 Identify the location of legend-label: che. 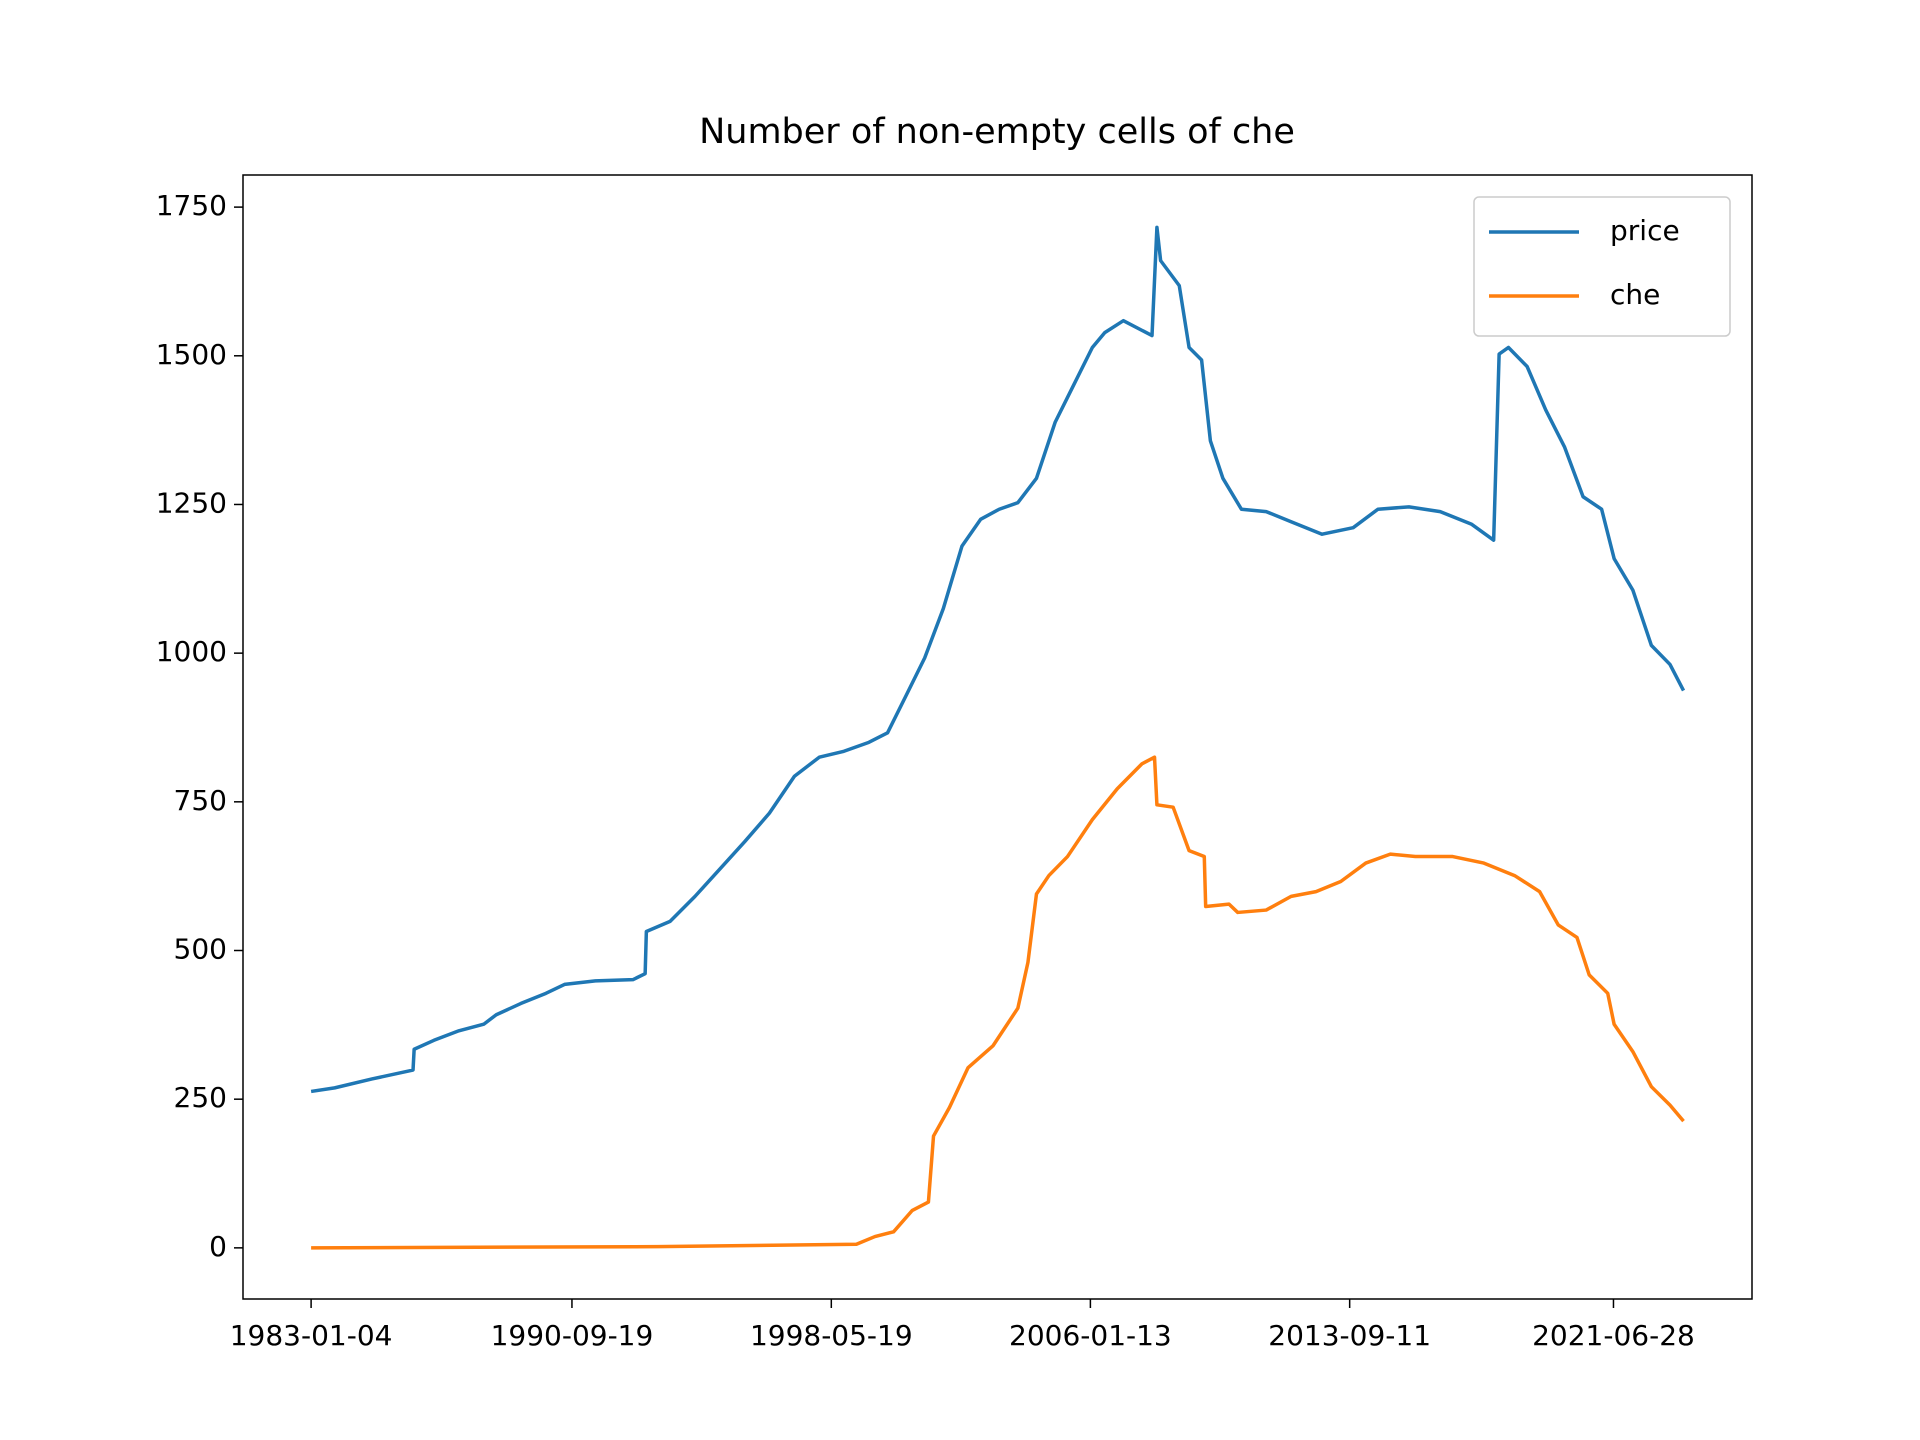
(1635, 294).